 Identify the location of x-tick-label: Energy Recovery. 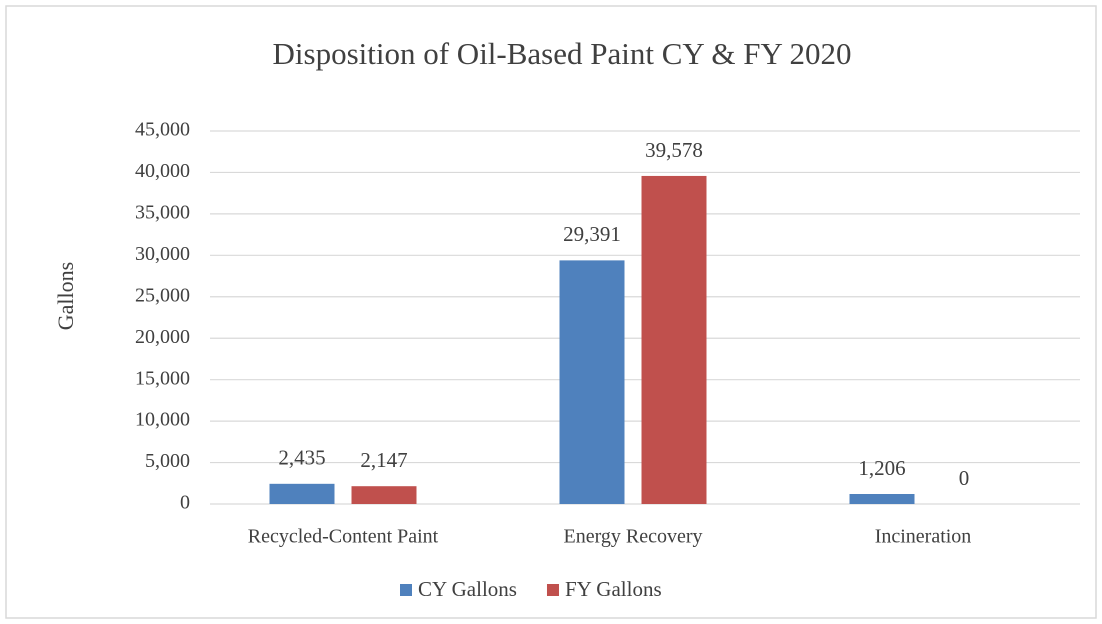
(632, 537).